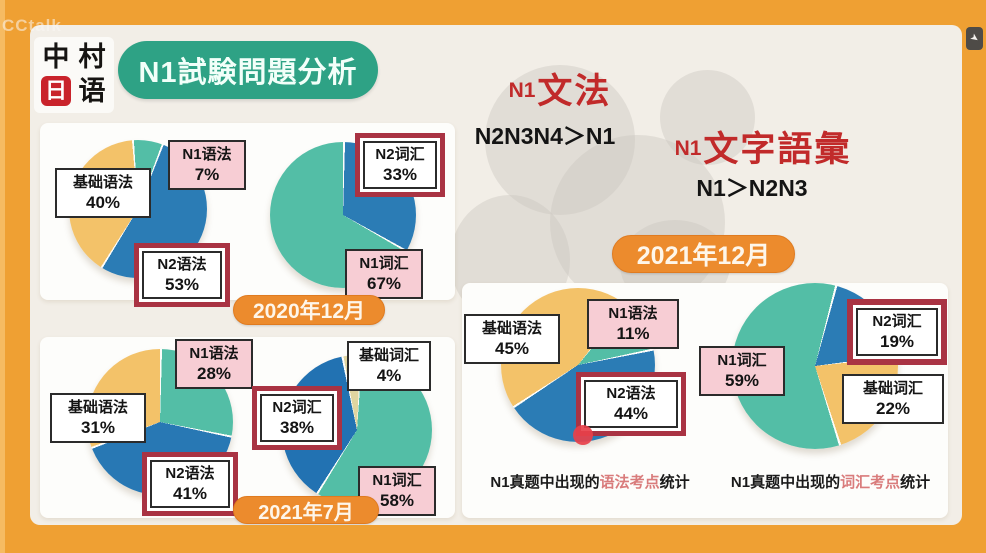 This screenshot has height=553, width=986. What do you see at coordinates (214, 364) in the screenshot?
I see `pie-label-n1-grammar-28: N1语法 28%` at bounding box center [214, 364].